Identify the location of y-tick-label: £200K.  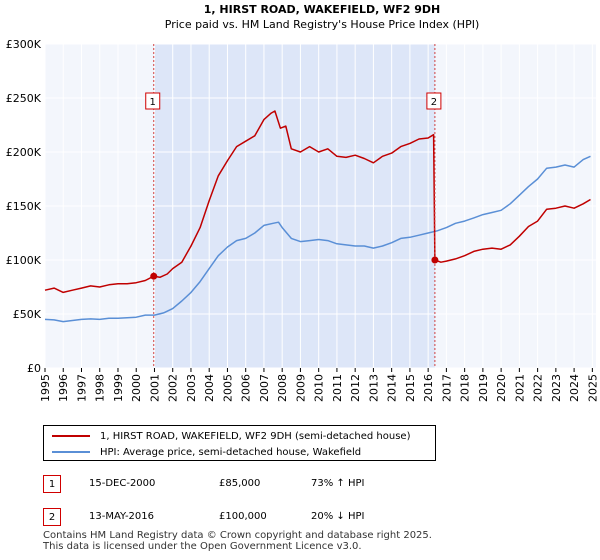
(24, 152).